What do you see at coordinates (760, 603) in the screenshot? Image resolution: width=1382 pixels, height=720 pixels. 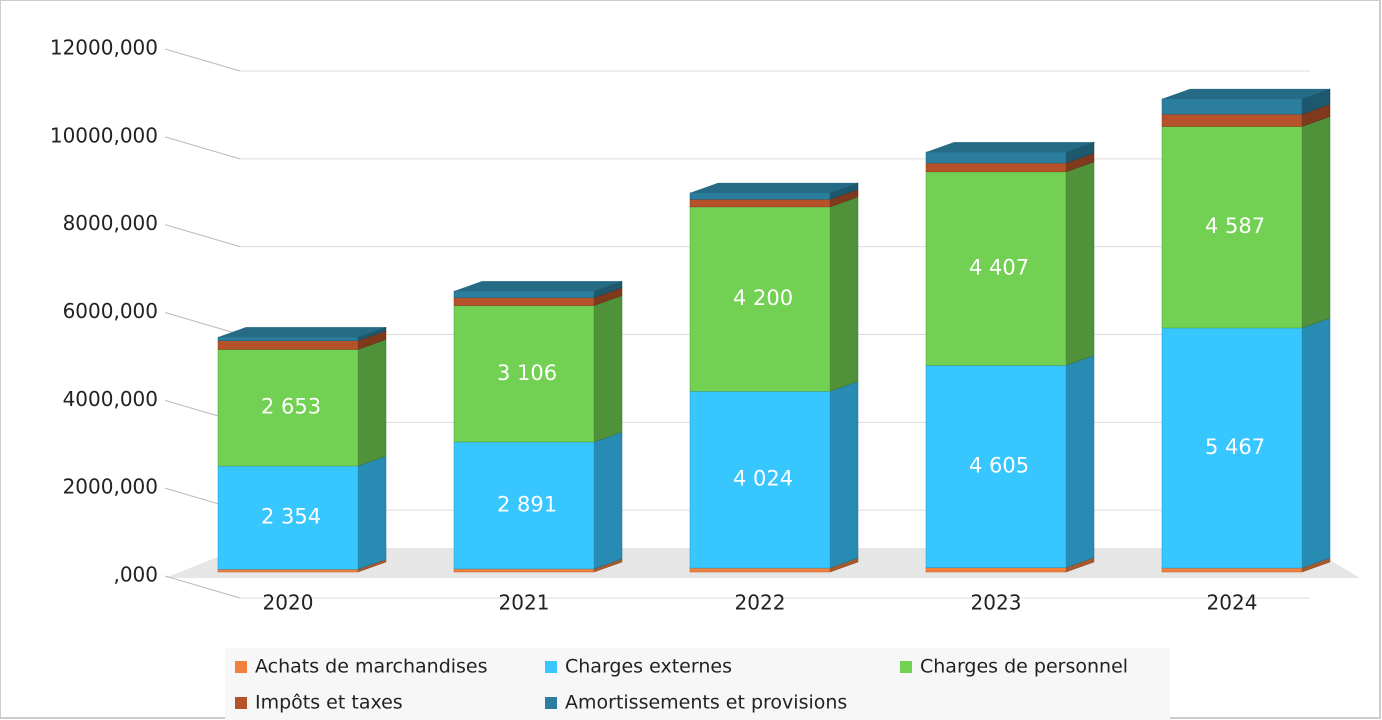 I see `x-tick-label: 2022` at bounding box center [760, 603].